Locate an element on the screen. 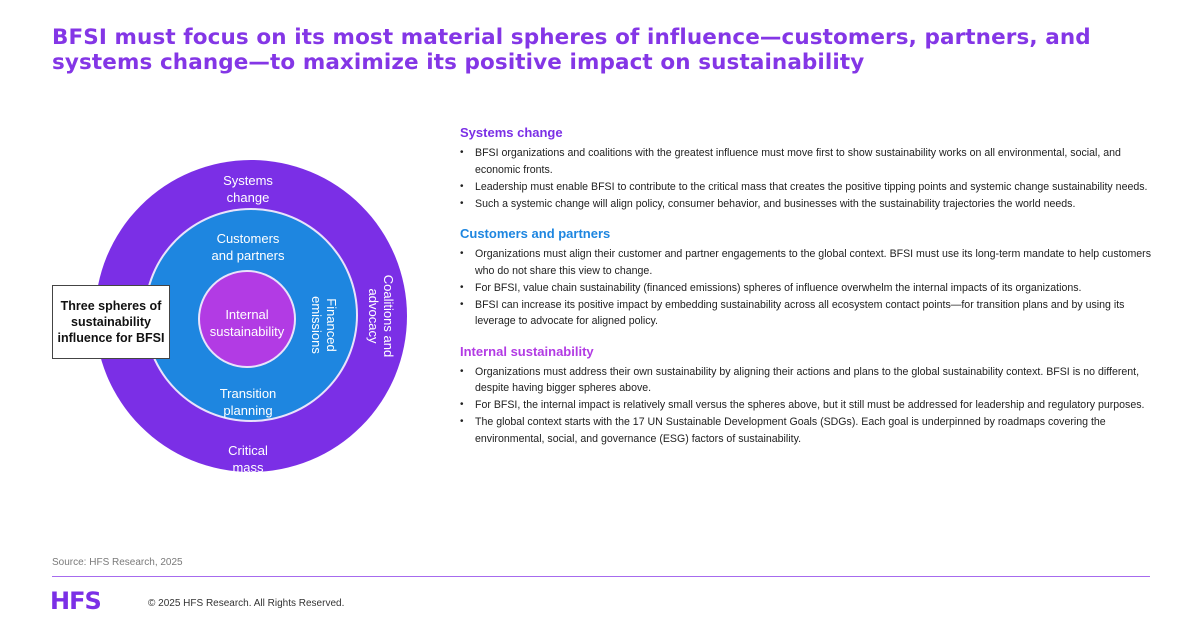 This screenshot has height=627, width=1200. inner-sphere-internal-sustainability is located at coordinates (247, 319).